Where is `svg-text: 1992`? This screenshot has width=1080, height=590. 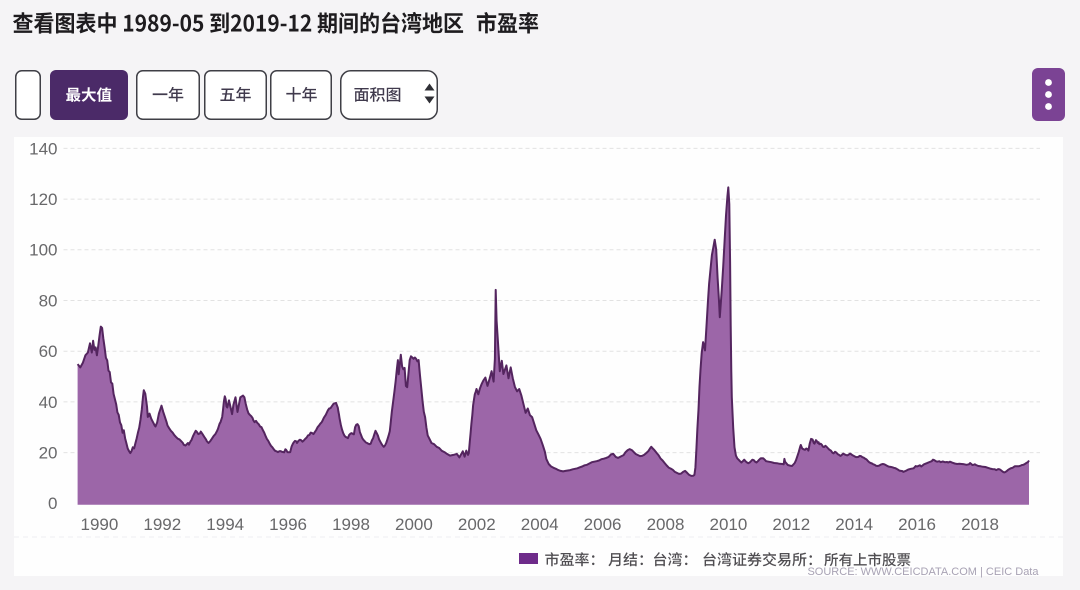 svg-text: 1992 is located at coordinates (162, 524).